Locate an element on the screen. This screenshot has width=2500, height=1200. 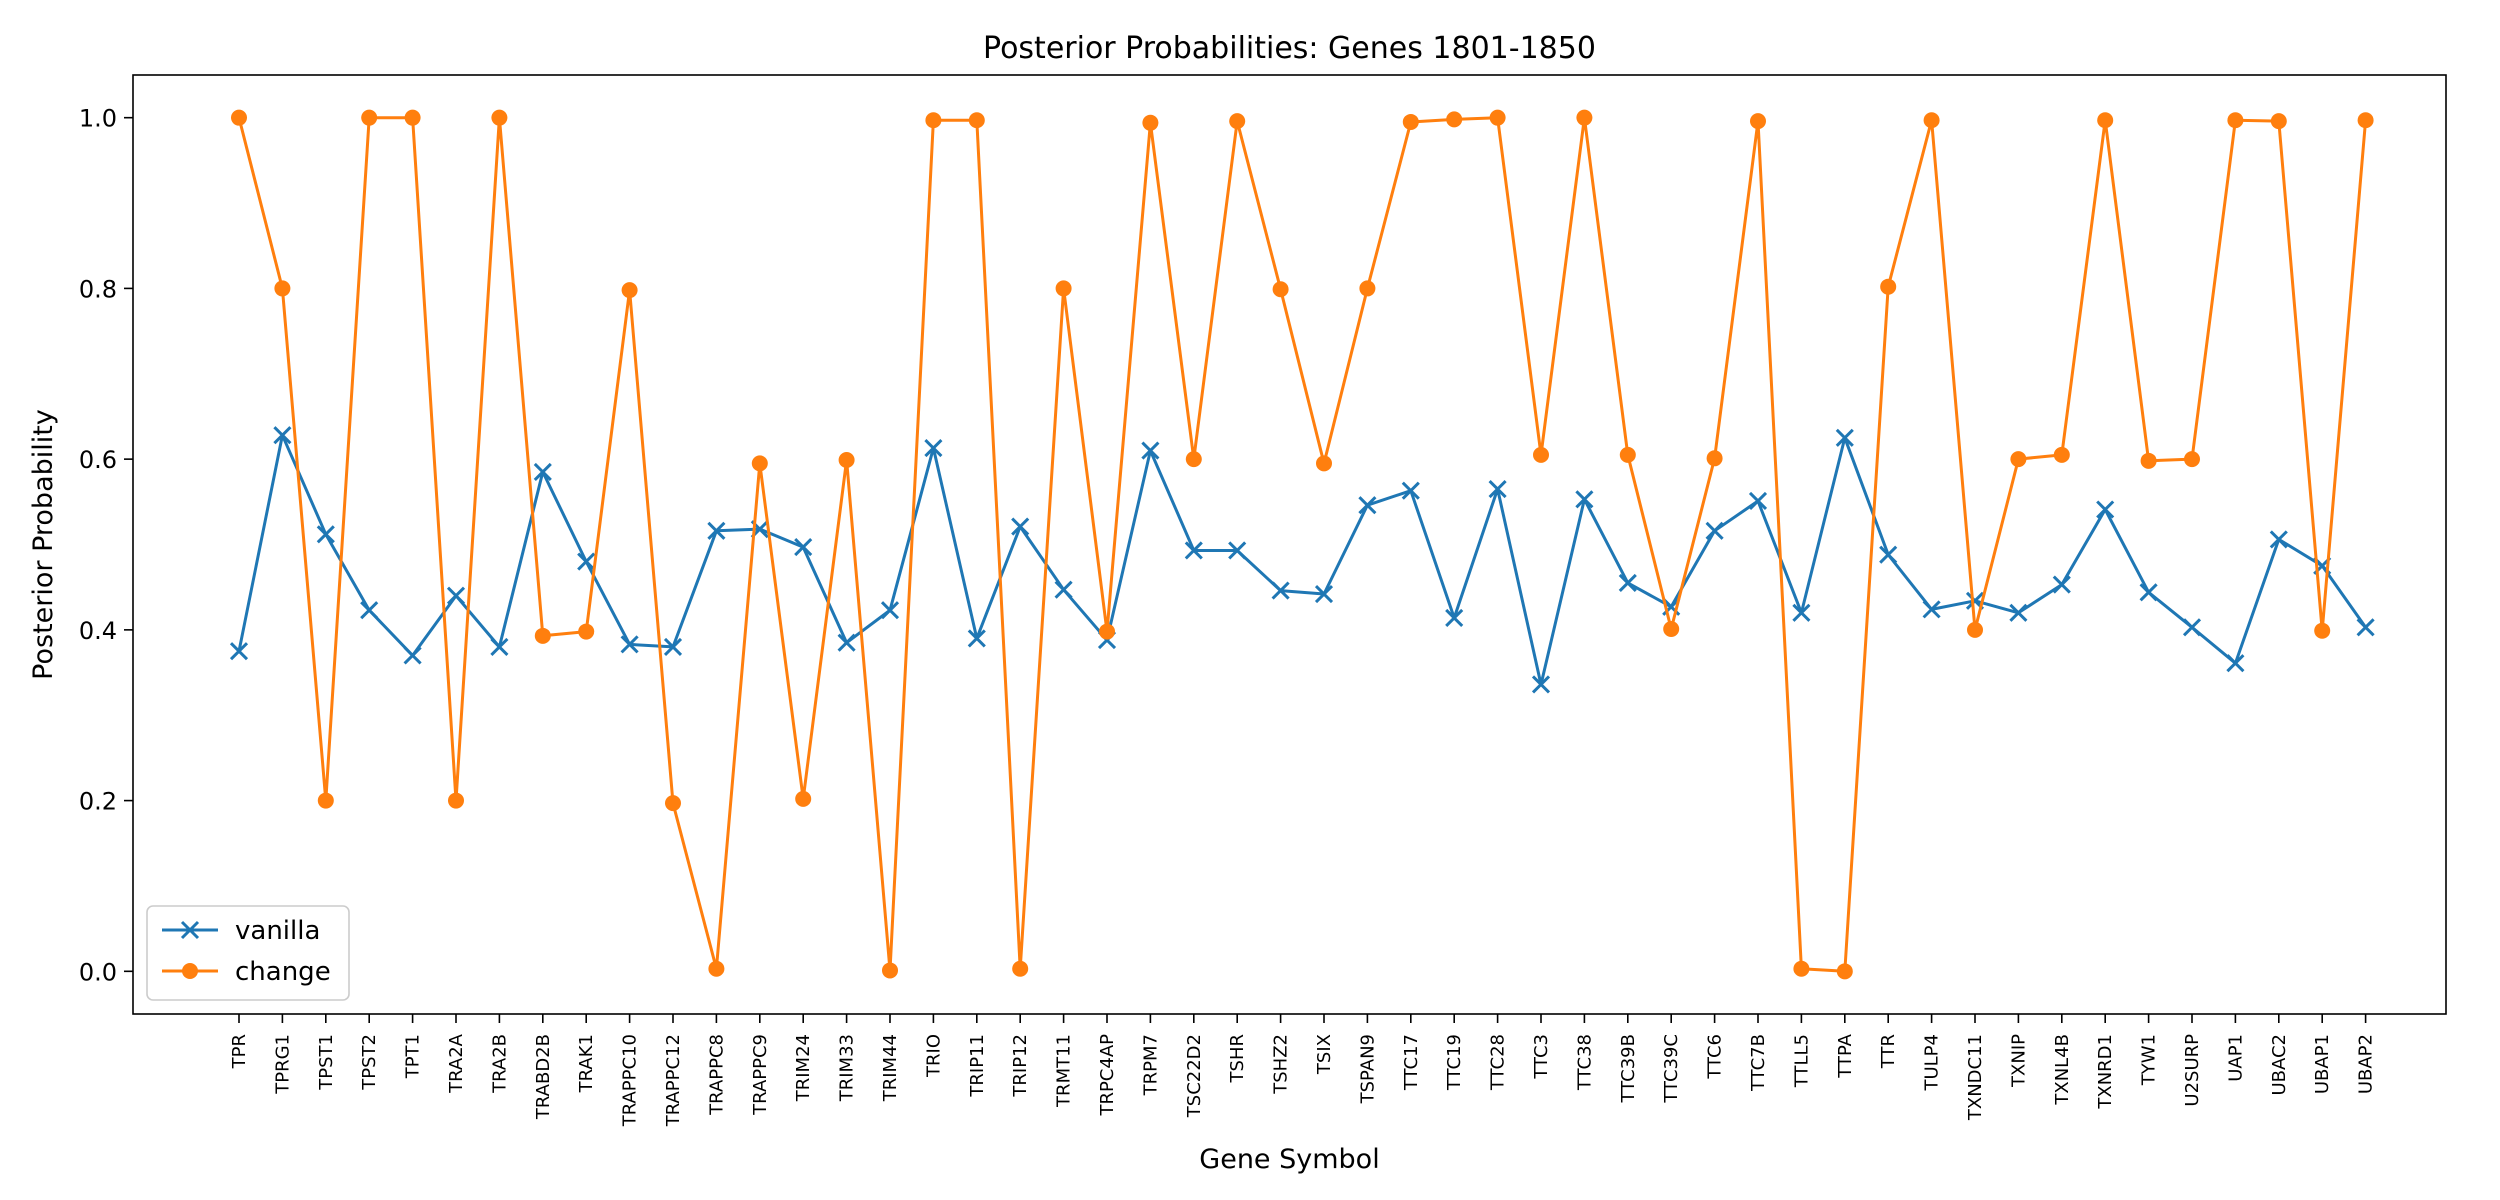
x-tick-label: UBAC2 is located at coordinates (2279, 1065).